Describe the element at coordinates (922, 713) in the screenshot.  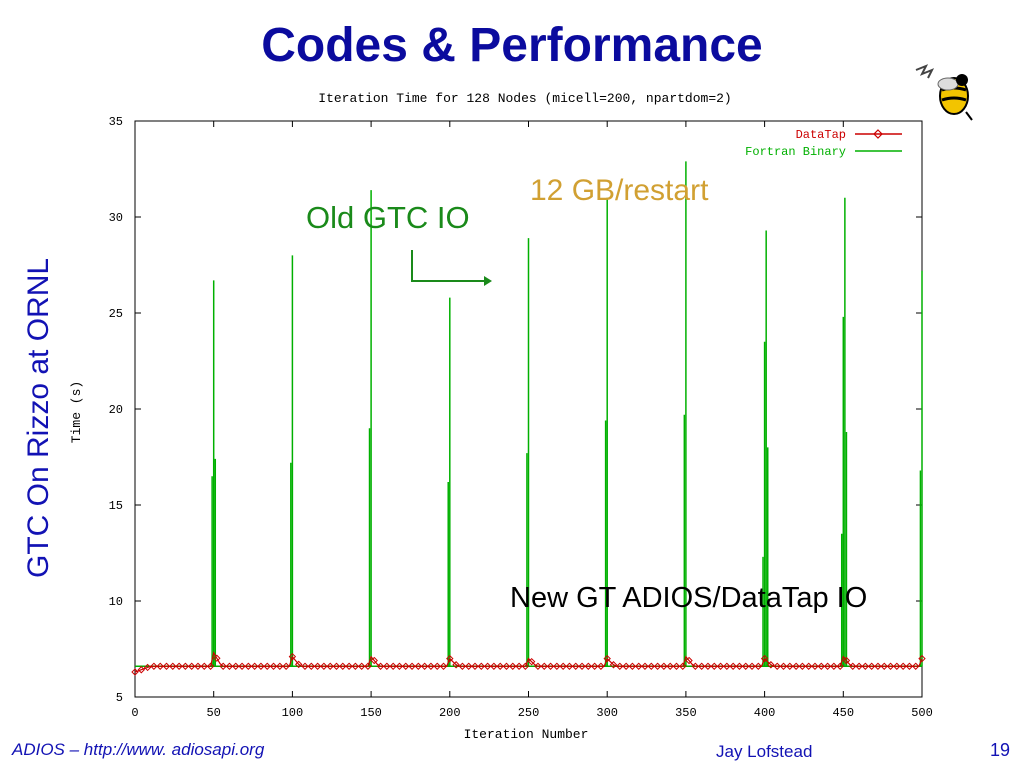
I see `x-tick-label: 500` at that location.